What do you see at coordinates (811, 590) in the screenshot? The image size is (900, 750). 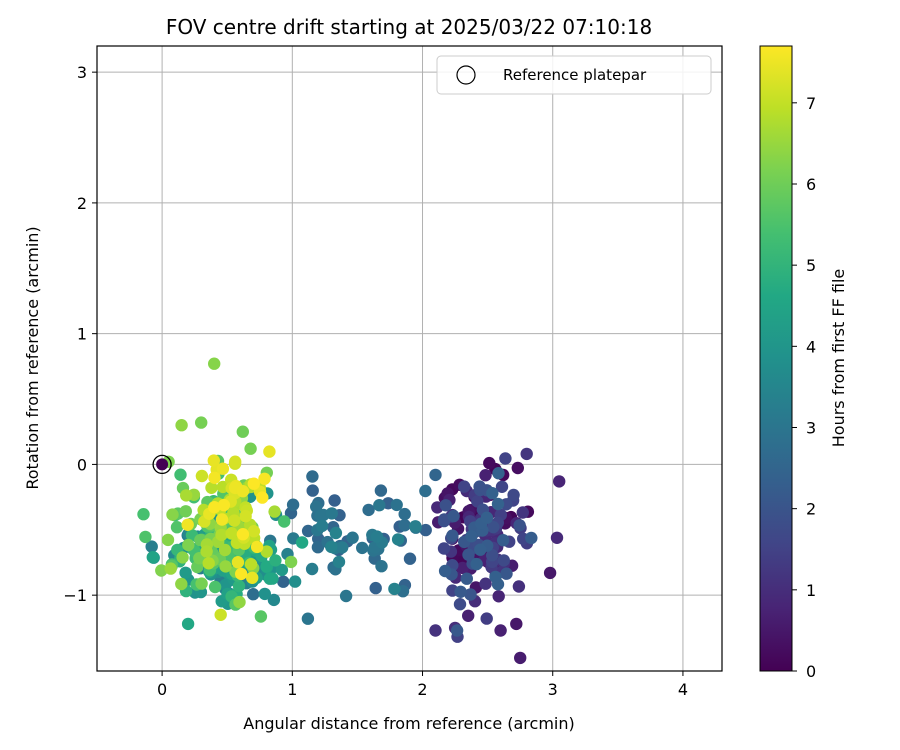 I see `colorbar-tick-label: 1` at bounding box center [811, 590].